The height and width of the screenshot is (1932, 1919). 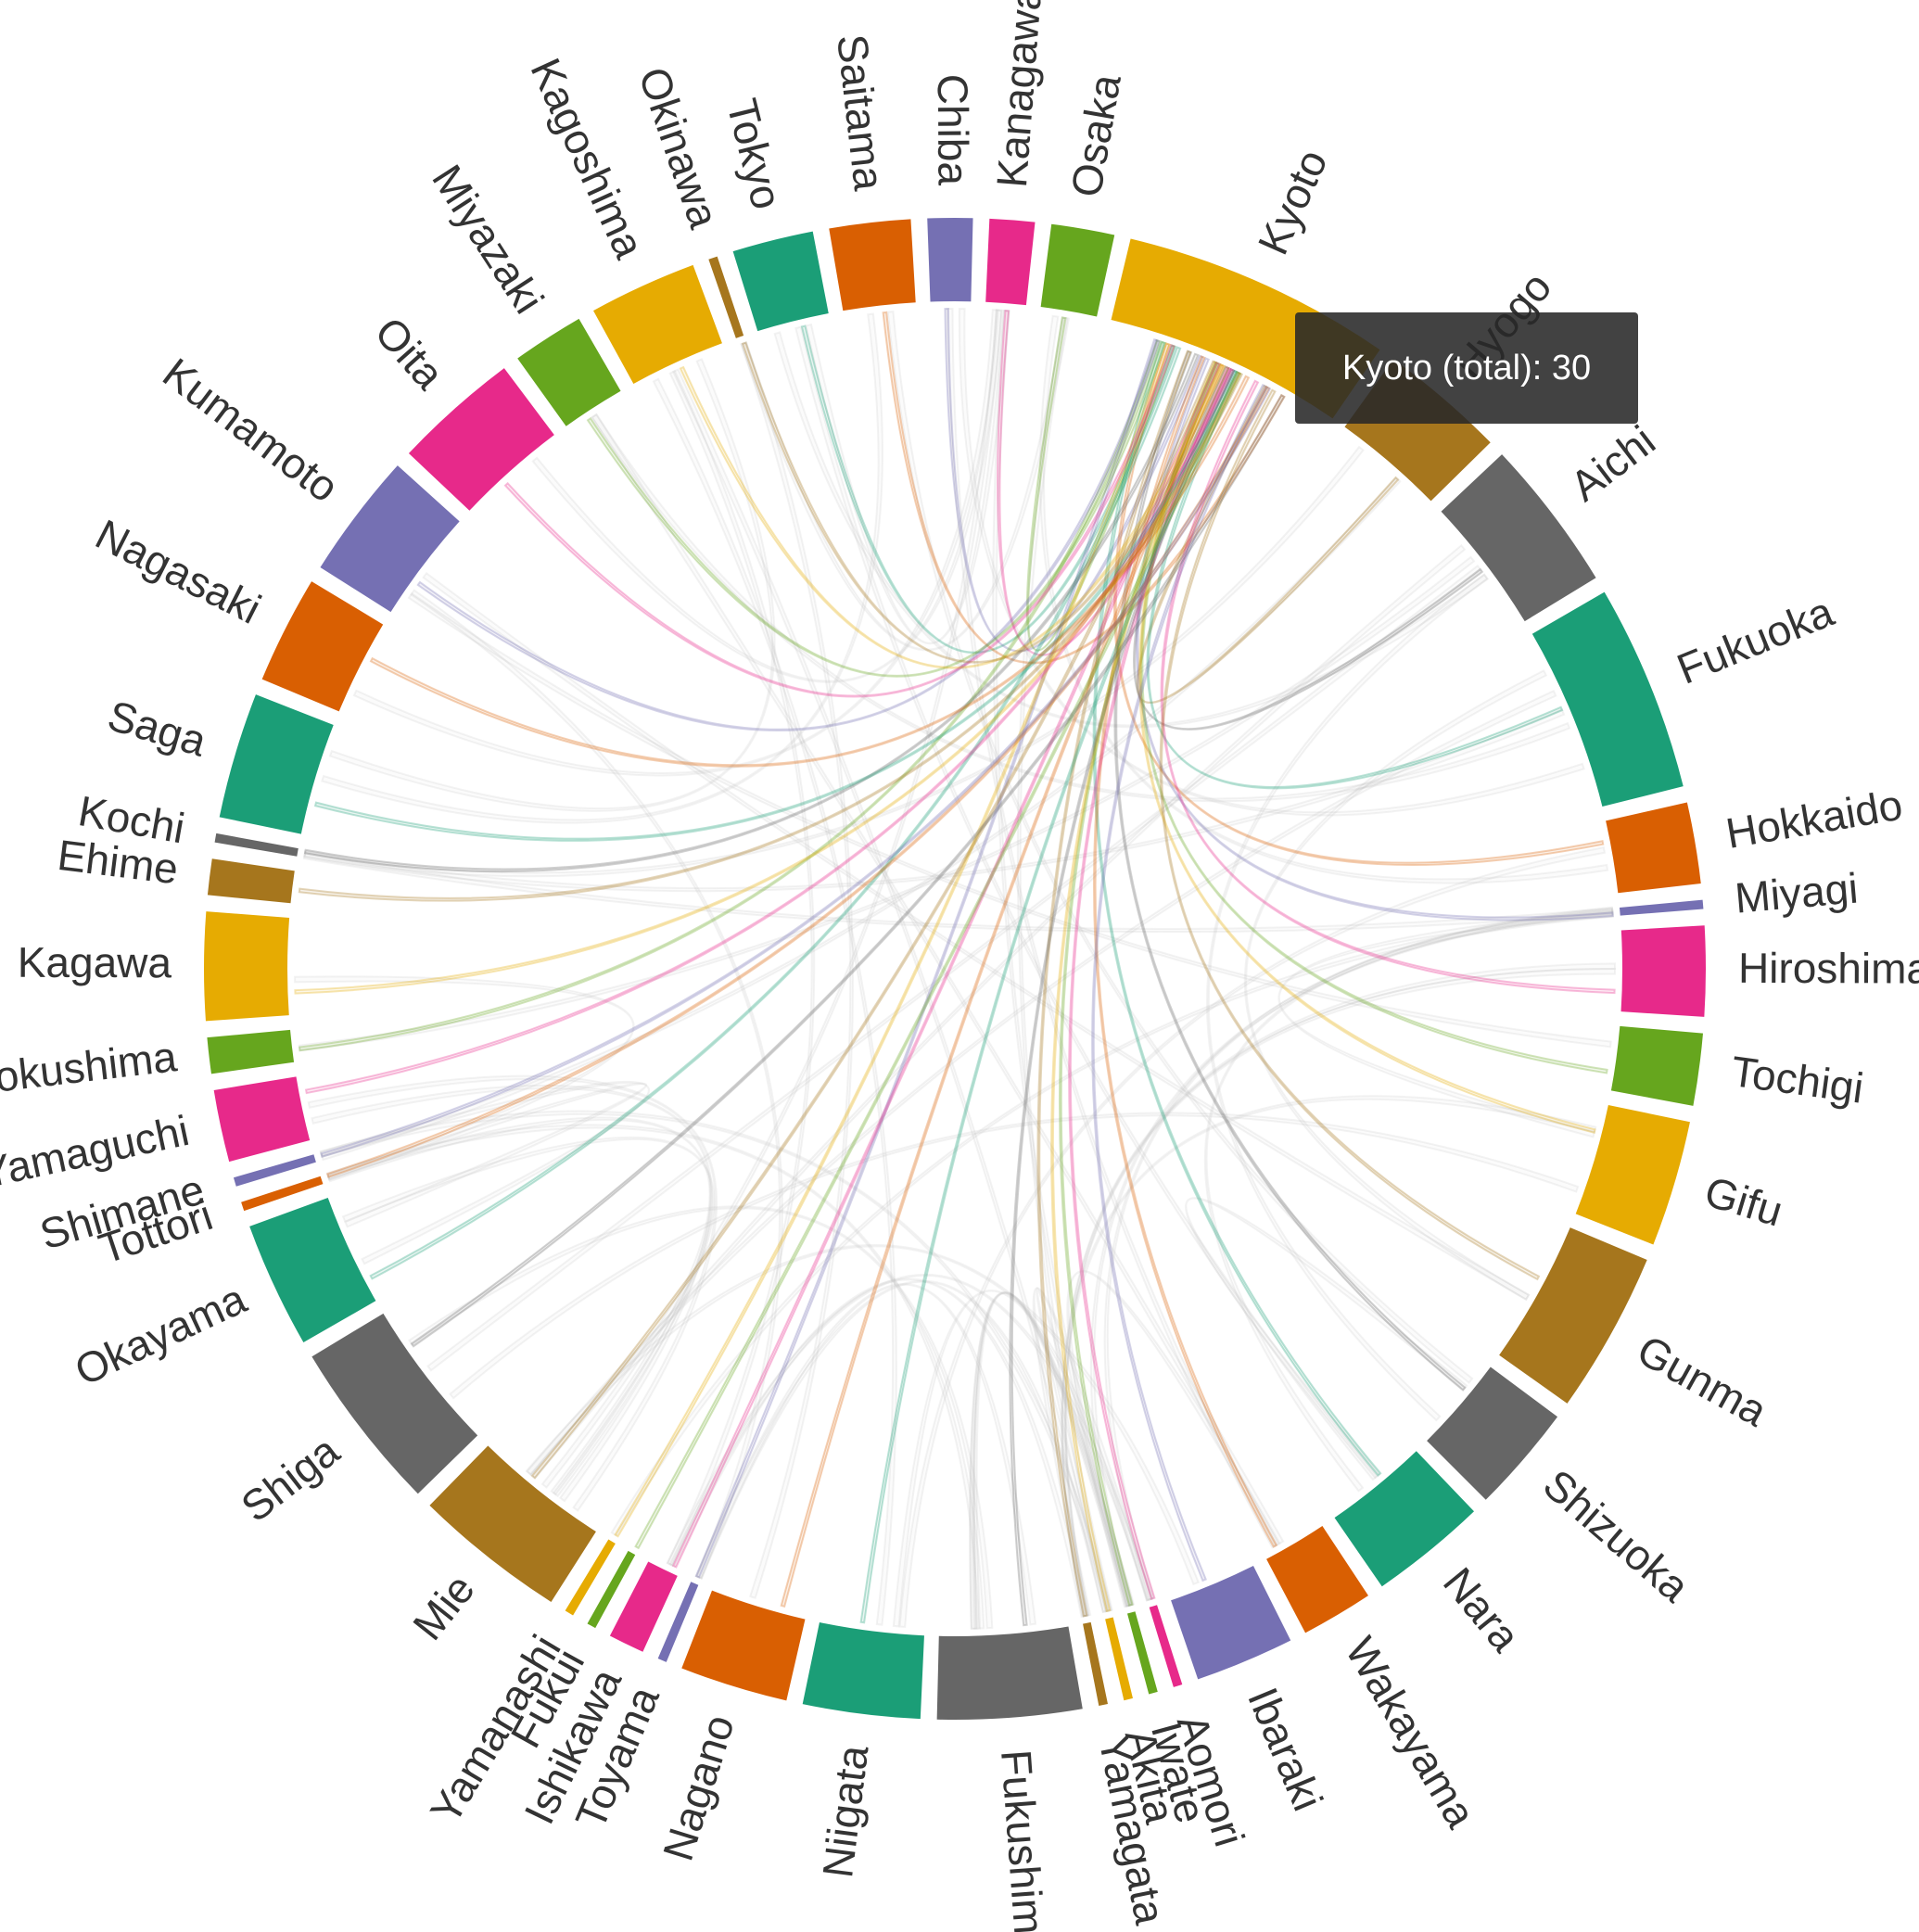 I want to click on arc-oita, so click(x=481, y=439).